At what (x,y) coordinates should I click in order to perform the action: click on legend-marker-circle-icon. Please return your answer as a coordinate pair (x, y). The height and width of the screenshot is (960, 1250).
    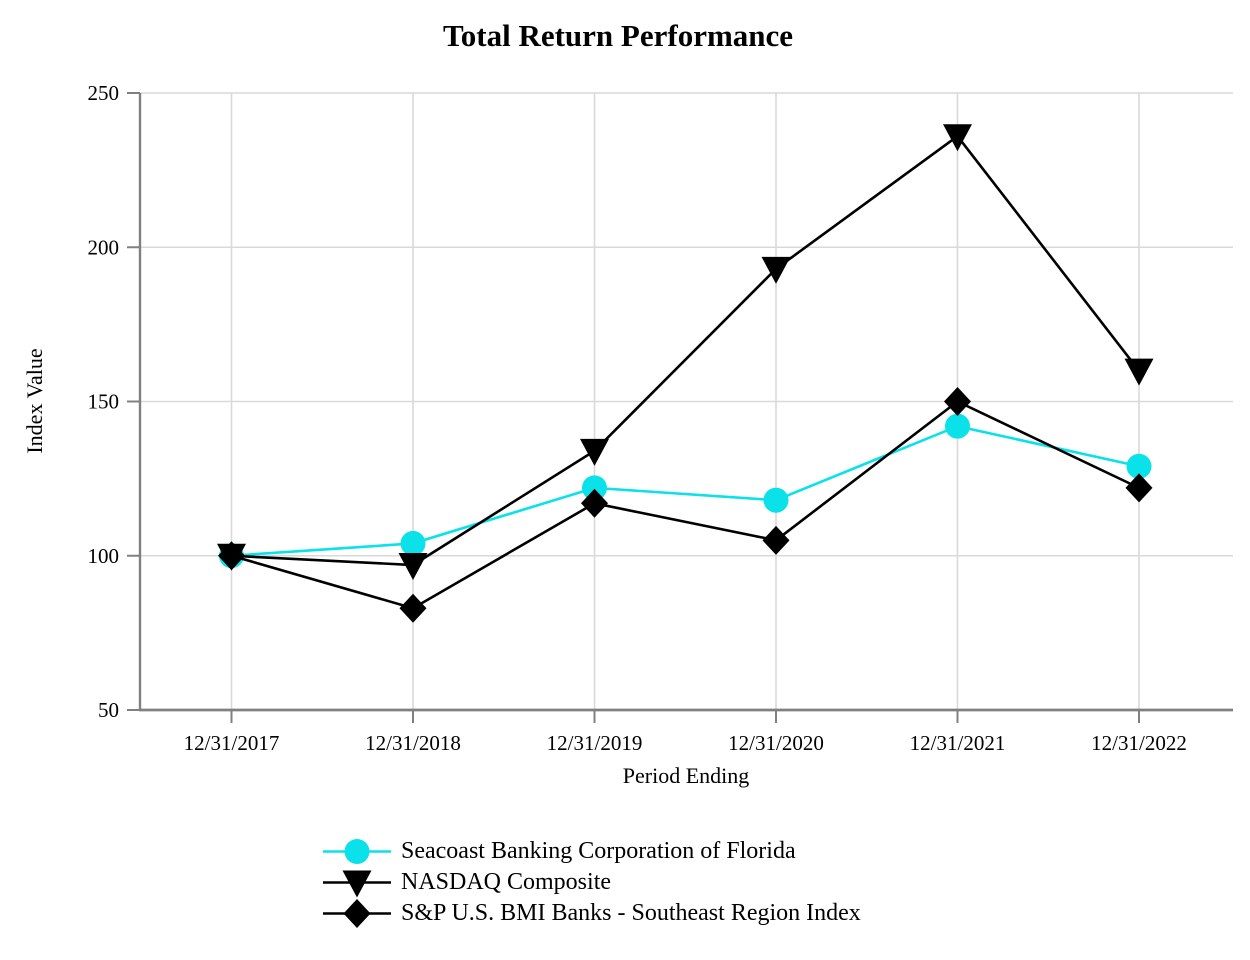
    Looking at the image, I should click on (357, 851).